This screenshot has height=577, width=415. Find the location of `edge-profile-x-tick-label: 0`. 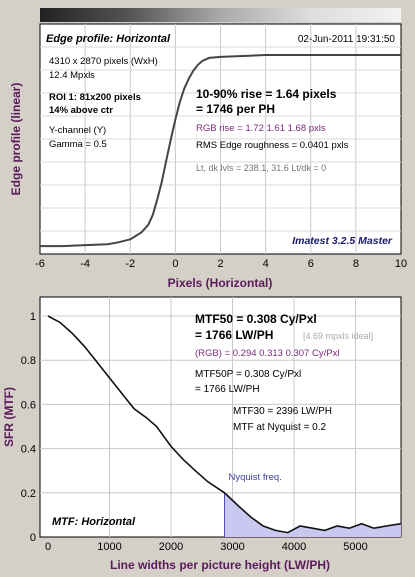

edge-profile-x-tick-label: 0 is located at coordinates (175, 264).